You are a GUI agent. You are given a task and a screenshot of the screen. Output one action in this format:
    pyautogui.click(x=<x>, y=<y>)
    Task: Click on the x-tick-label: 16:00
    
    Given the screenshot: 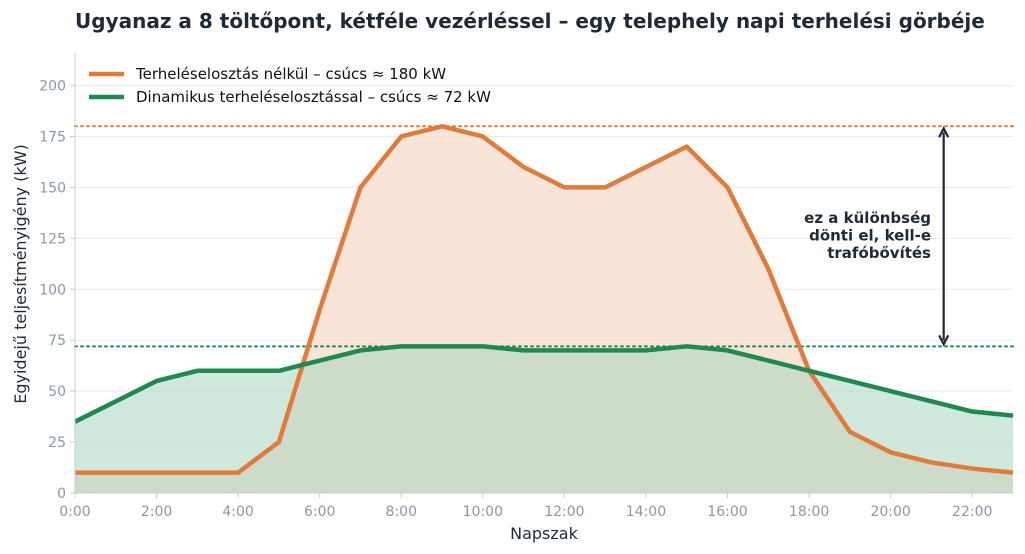 What is the action you would take?
    pyautogui.click(x=727, y=512)
    